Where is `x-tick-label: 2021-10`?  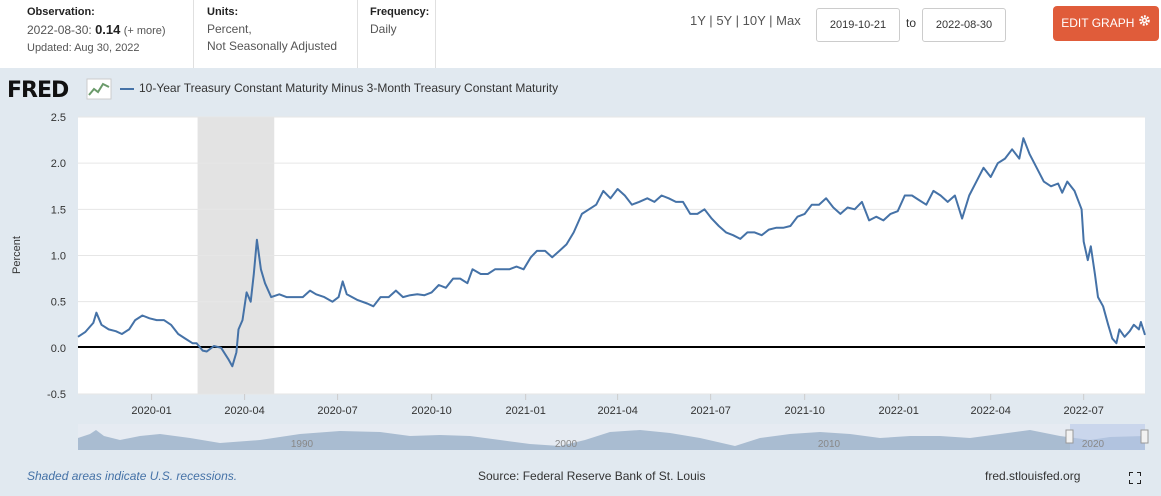
x-tick-label: 2021-10 is located at coordinates (804, 411).